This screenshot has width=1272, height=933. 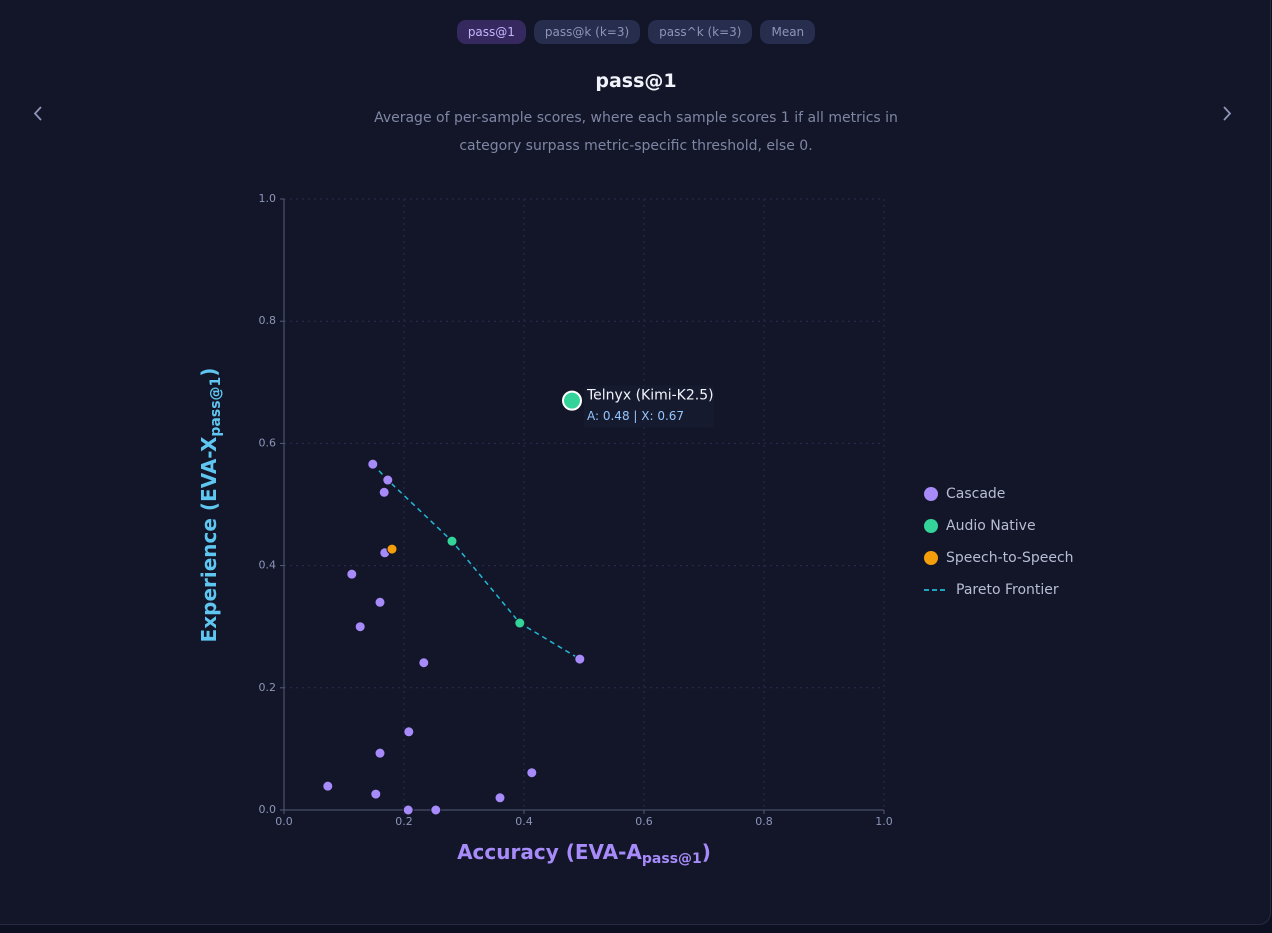 I want to click on y-tick-label: 1.0, so click(x=268, y=198).